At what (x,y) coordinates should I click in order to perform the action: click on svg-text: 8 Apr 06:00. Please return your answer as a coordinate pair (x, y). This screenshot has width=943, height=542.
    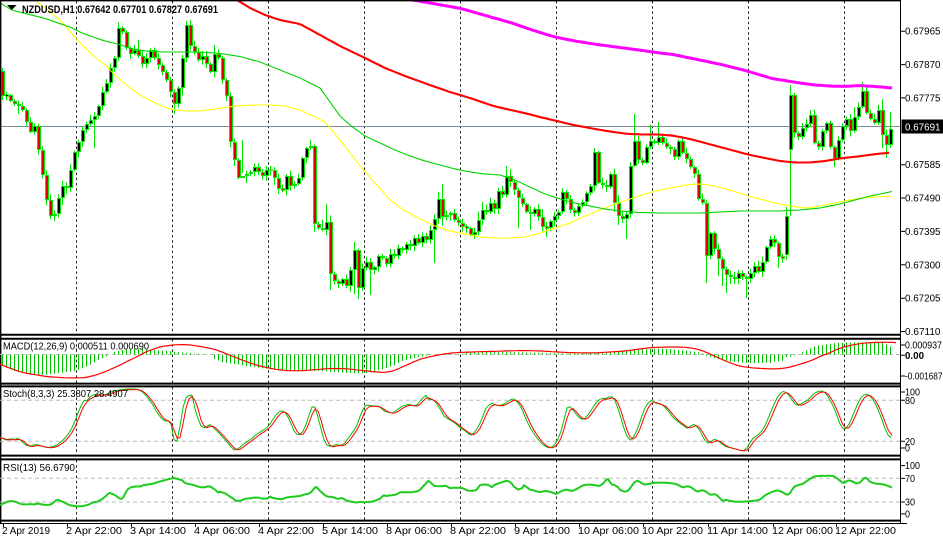
    Looking at the image, I should click on (414, 531).